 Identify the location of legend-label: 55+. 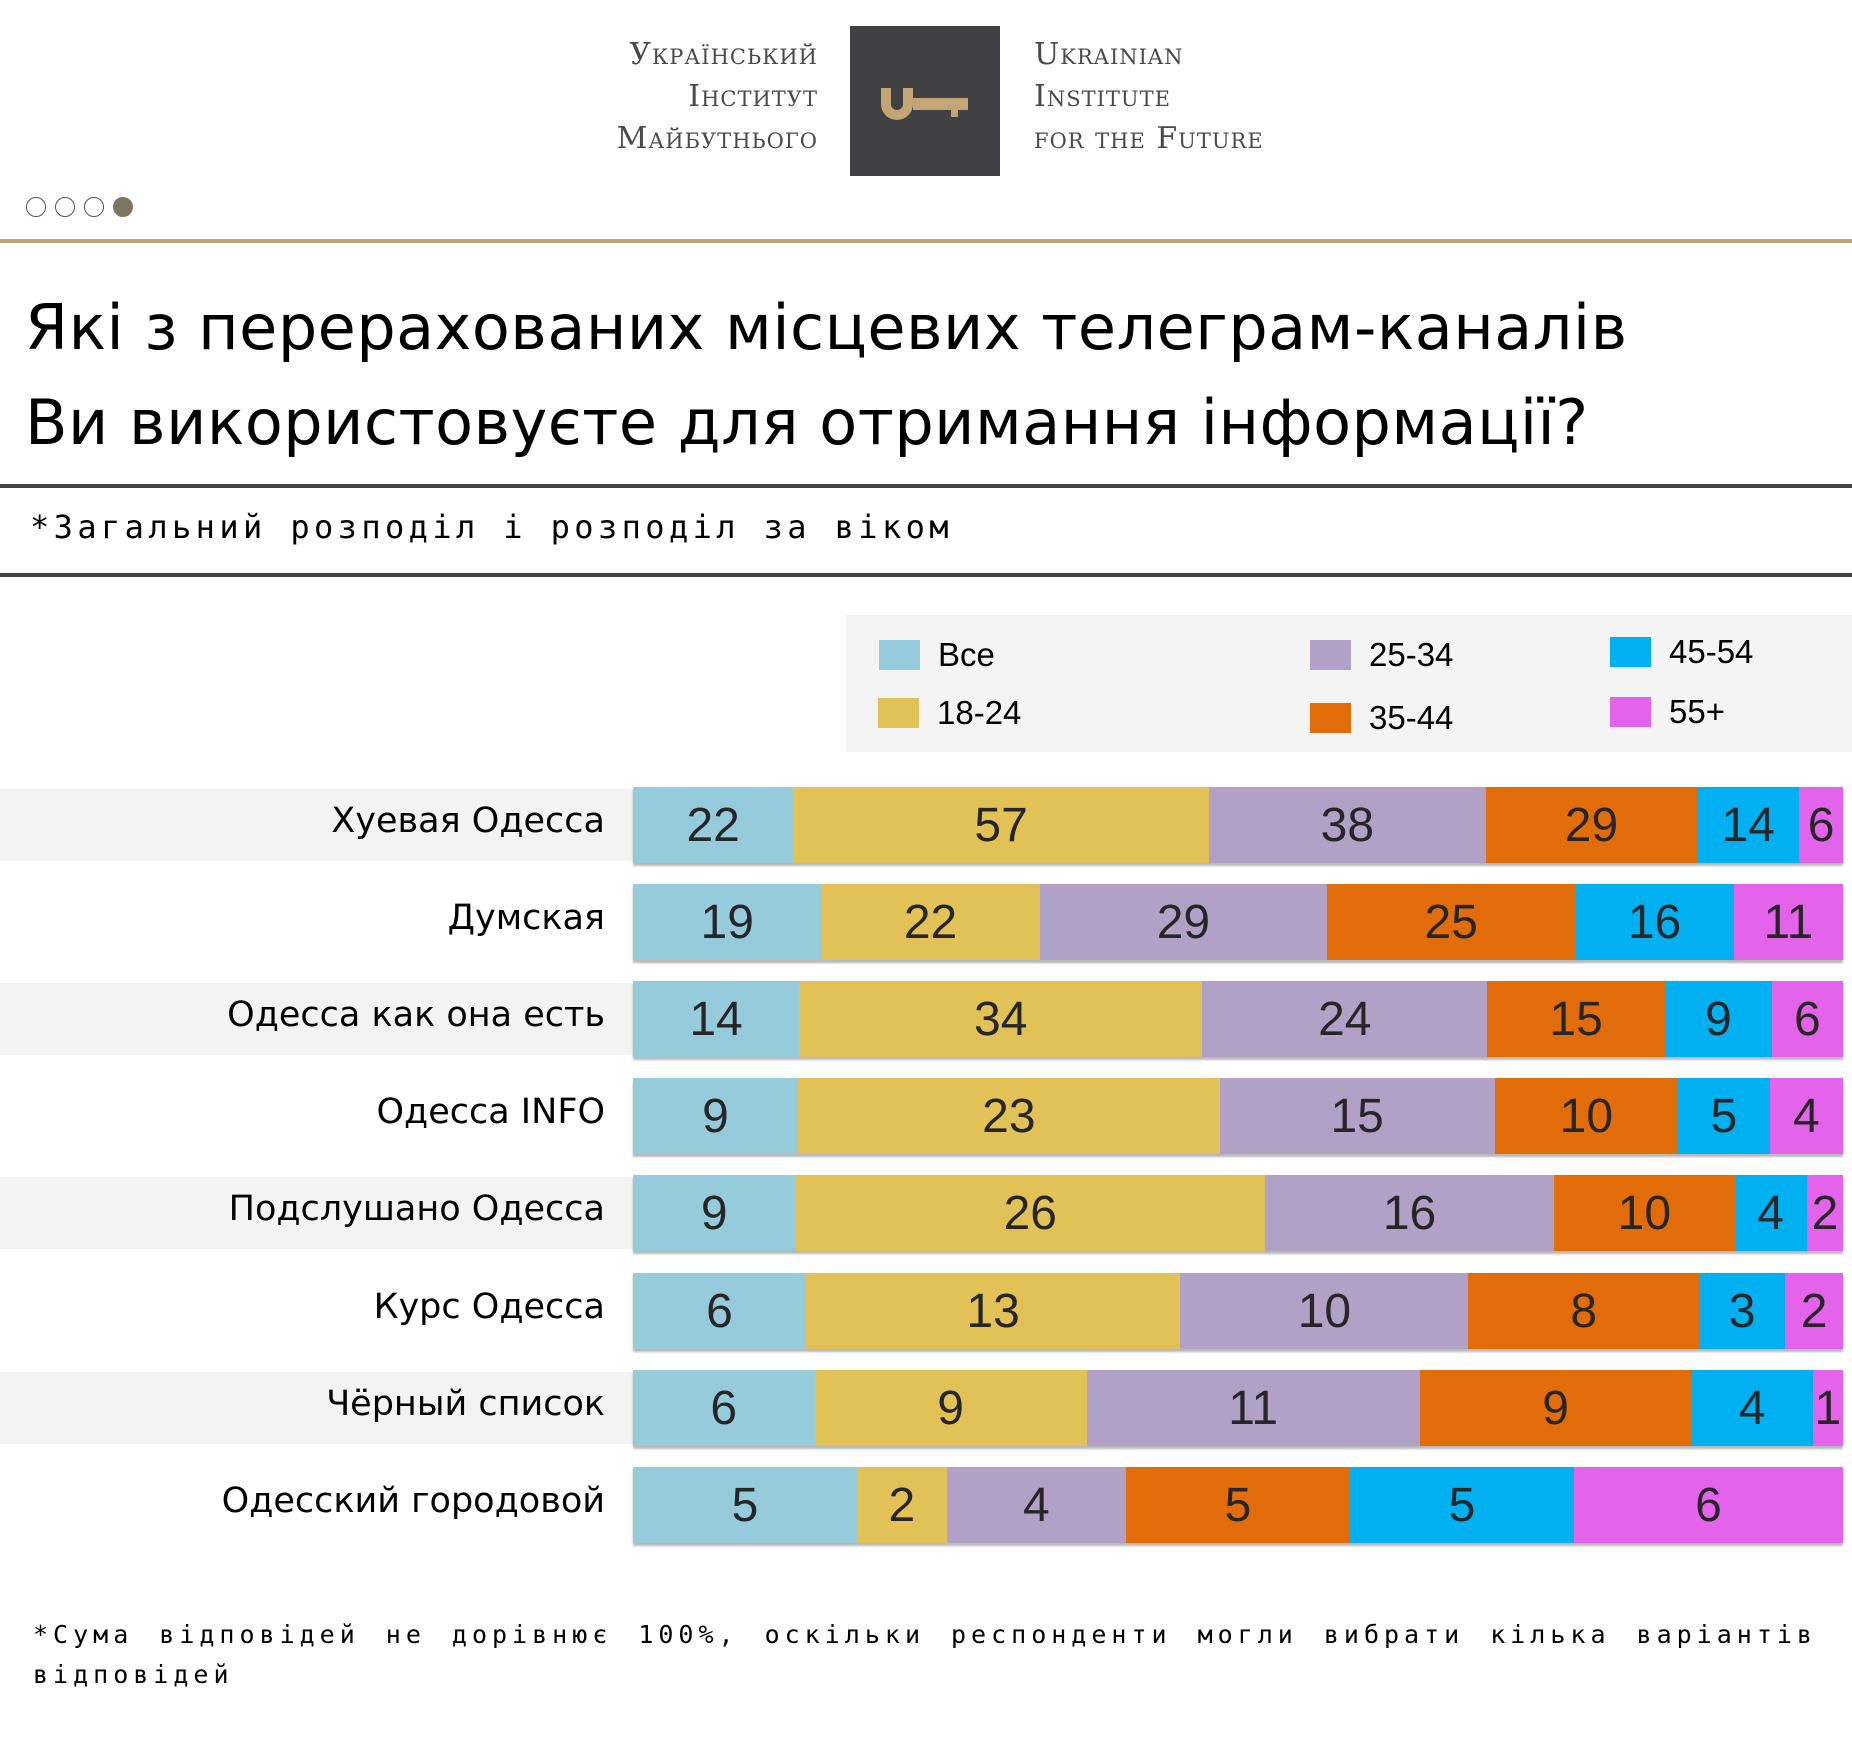
(1697, 711).